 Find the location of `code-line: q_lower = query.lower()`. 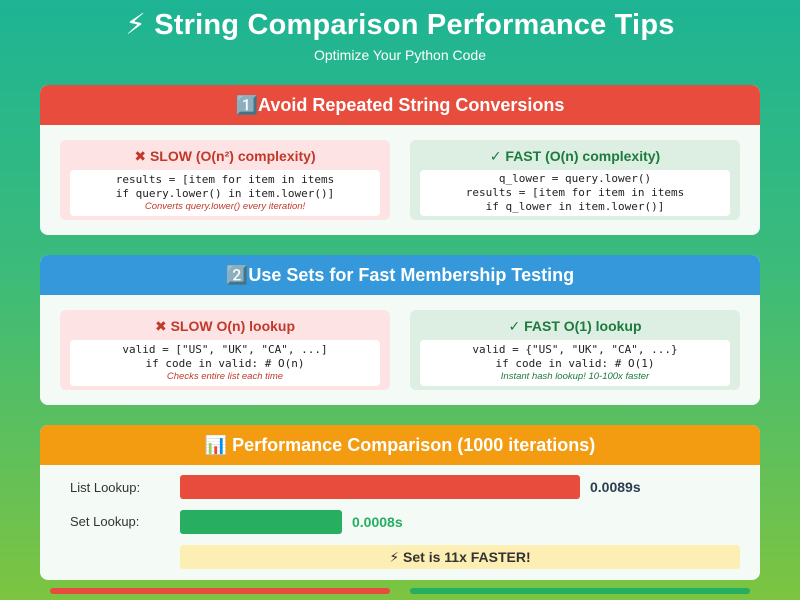

code-line: q_lower = query.lower() is located at coordinates (575, 178).